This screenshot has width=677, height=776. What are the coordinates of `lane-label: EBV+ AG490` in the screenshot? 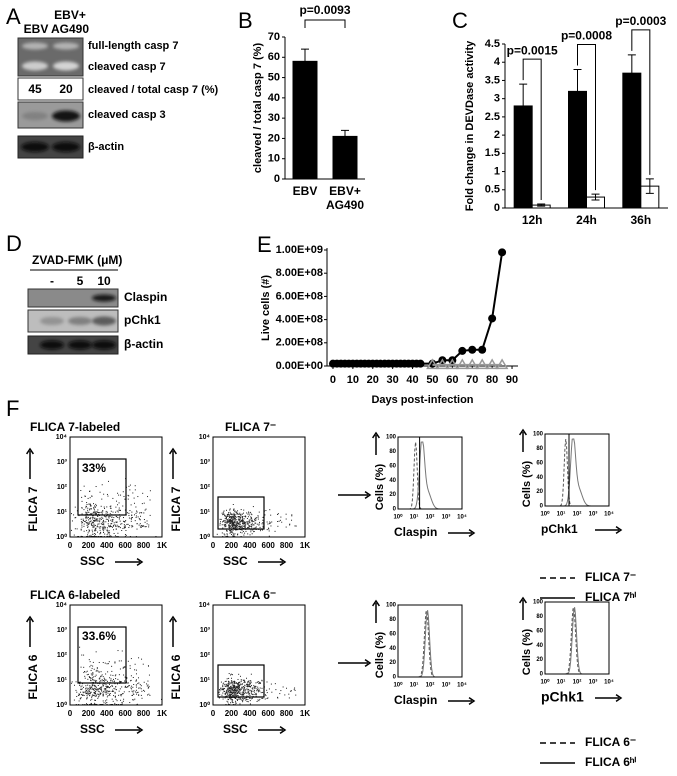 It's located at (70, 22).